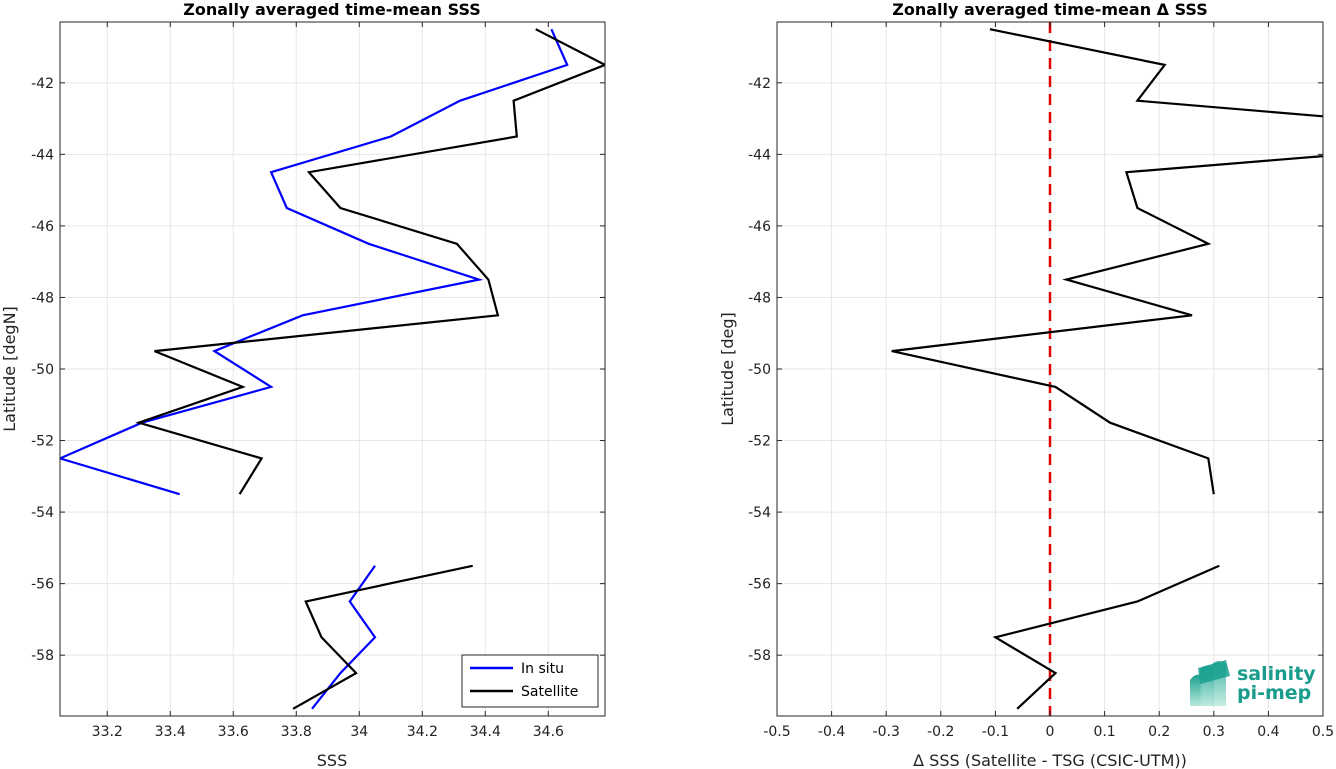 The height and width of the screenshot is (769, 1336). Describe the element at coordinates (759, 513) in the screenshot. I see `delta-y-tick-label: -54` at that location.